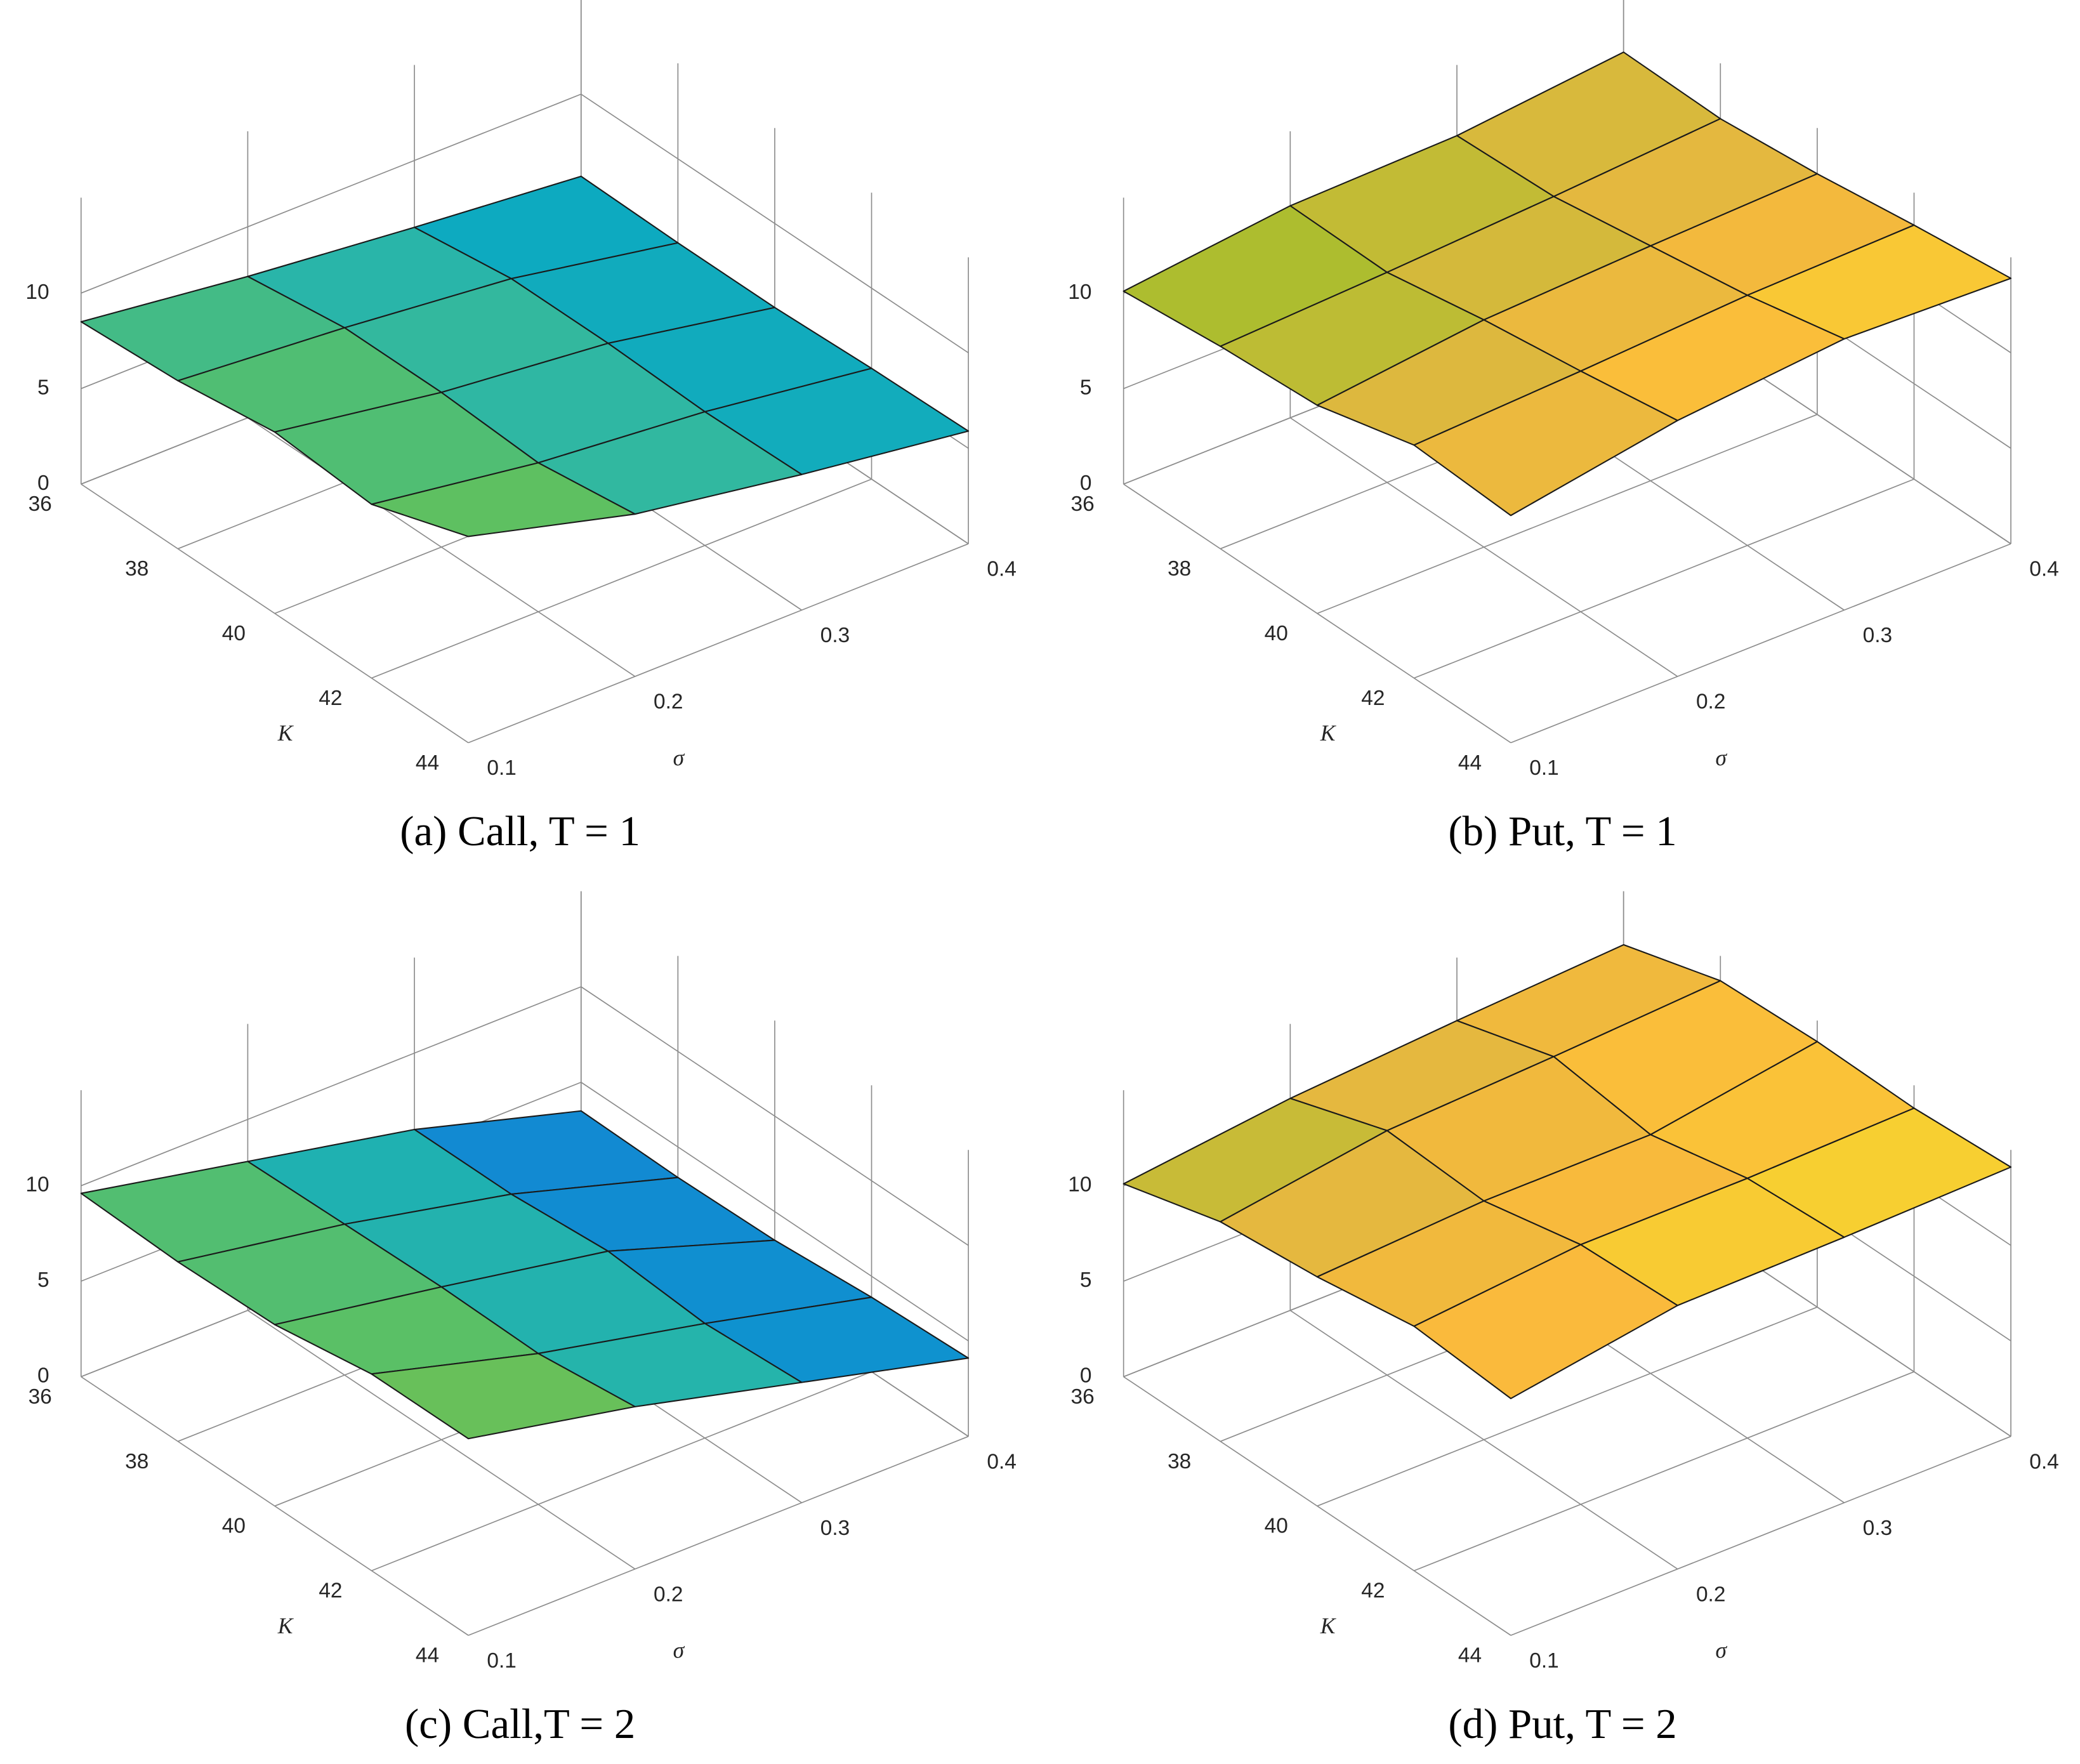 This screenshot has height=1764, width=2080. What do you see at coordinates (1562, 1724) in the screenshot?
I see `caption: (d) Put, T = 2` at bounding box center [1562, 1724].